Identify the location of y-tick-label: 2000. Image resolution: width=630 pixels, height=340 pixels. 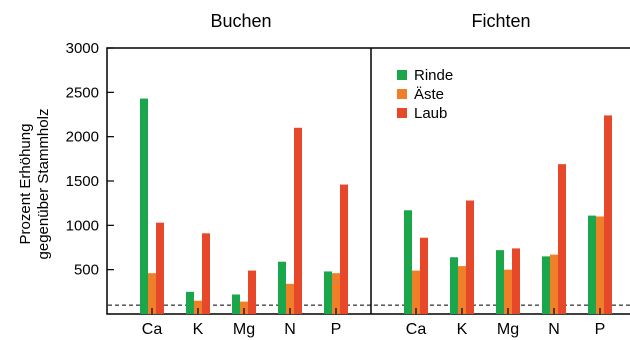
(82, 137).